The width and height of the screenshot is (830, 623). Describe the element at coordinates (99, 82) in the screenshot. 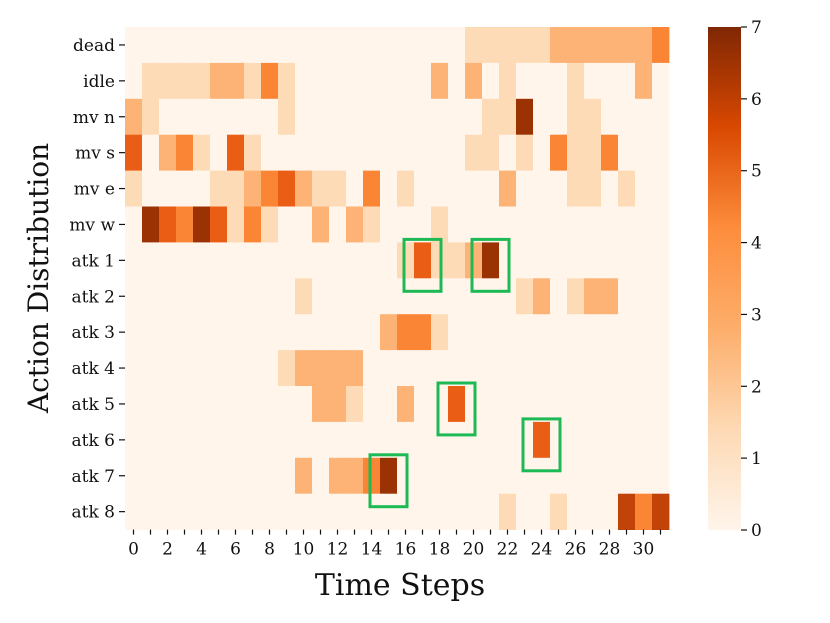

I see `y-tick-label: idle` at that location.